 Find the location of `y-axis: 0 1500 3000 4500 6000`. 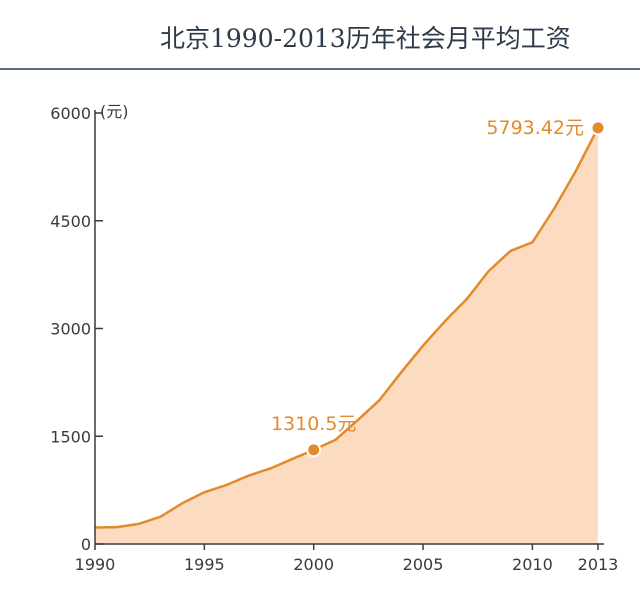

y-axis: 0 1500 3000 4500 6000 is located at coordinates (76, 329).